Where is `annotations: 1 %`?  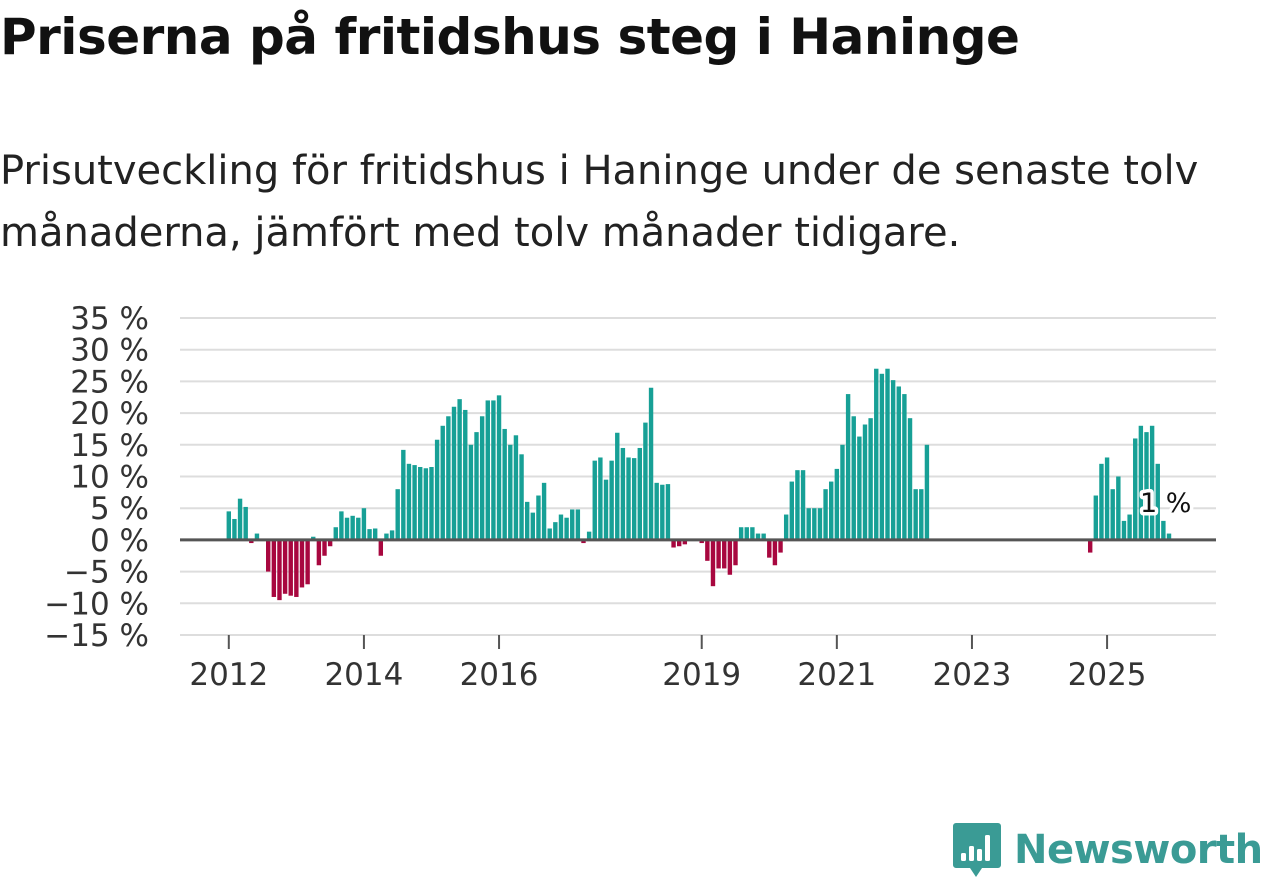 annotations: 1 % is located at coordinates (1166, 504).